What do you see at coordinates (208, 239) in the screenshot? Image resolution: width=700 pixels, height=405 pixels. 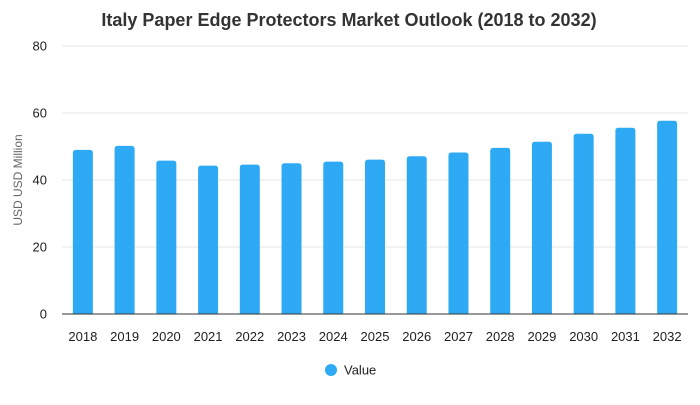 I see `bar-2021` at bounding box center [208, 239].